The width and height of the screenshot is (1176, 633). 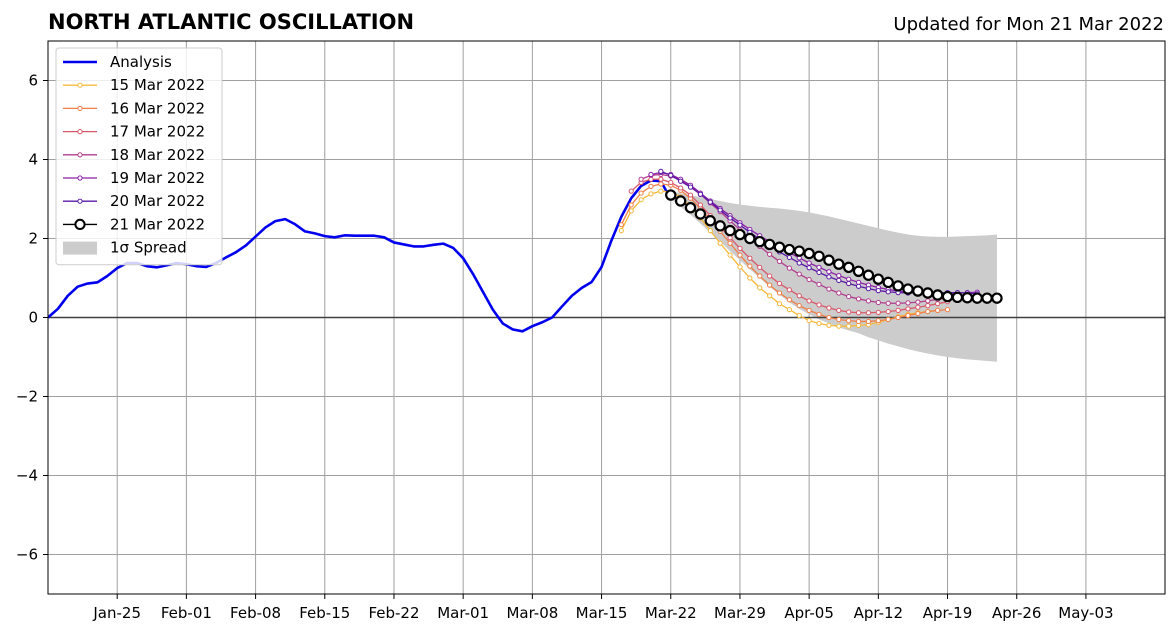 I want to click on legend-label: 15 Mar 2022, so click(x=157, y=85).